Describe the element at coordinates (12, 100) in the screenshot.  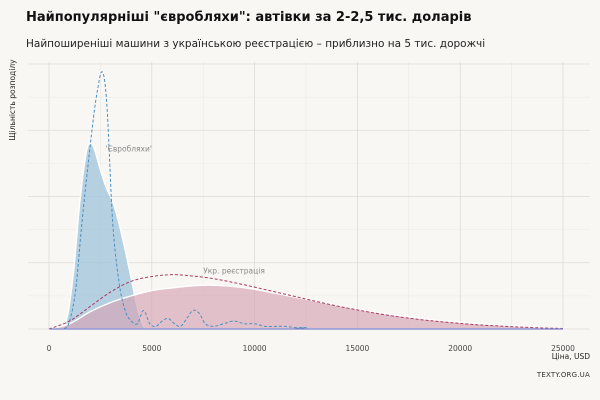
I see `y-axis-label: Щільність розподілу` at that location.